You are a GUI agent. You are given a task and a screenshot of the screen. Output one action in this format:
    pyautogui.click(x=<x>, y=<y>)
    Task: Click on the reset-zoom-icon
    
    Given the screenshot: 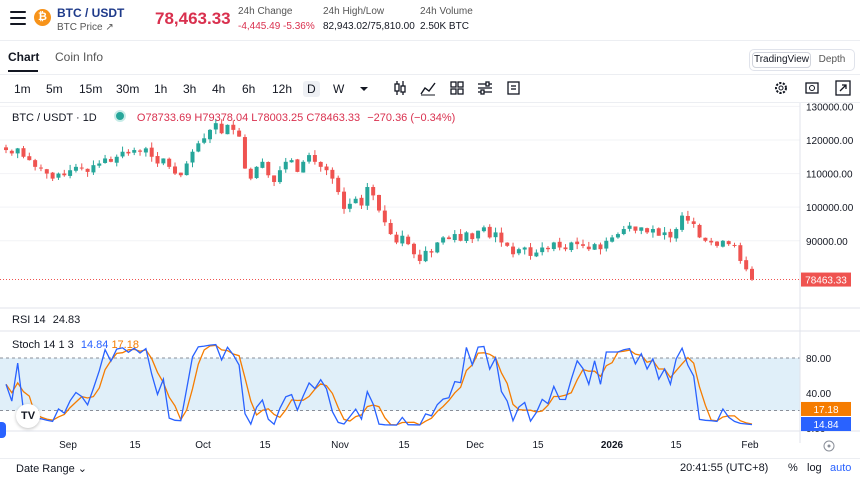 What is the action you would take?
    pyautogui.click(x=829, y=446)
    